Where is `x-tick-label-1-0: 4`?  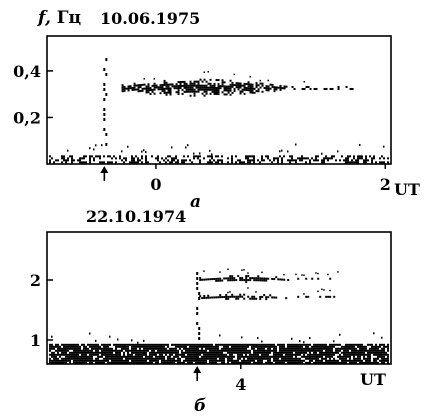
x-tick-label-1-0: 4 is located at coordinates (240, 384).